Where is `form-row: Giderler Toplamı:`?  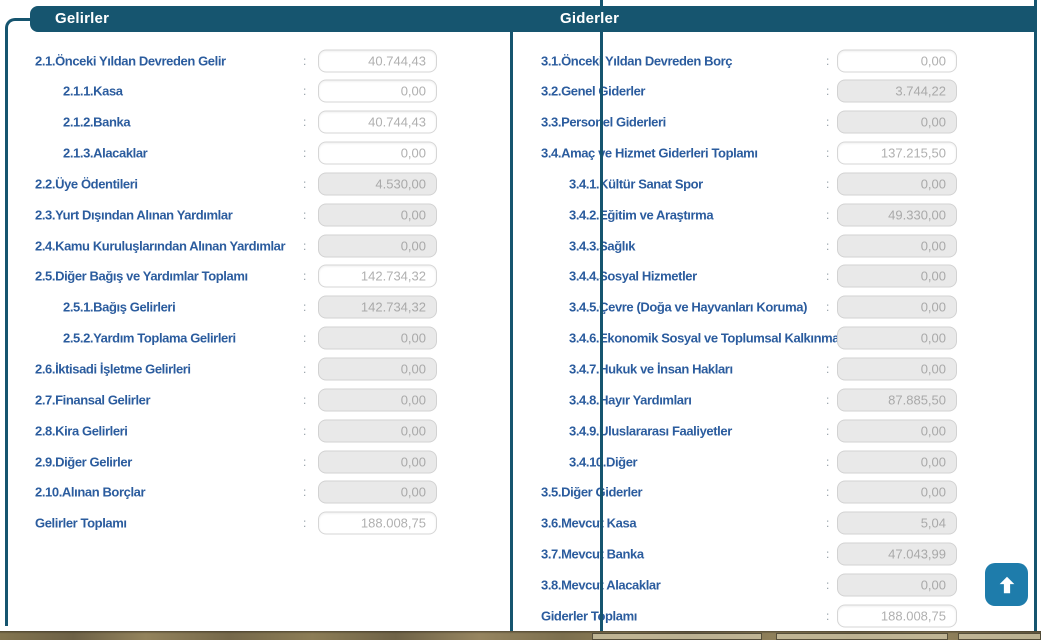 form-row: Giderler Toplamı: is located at coordinates (749, 615).